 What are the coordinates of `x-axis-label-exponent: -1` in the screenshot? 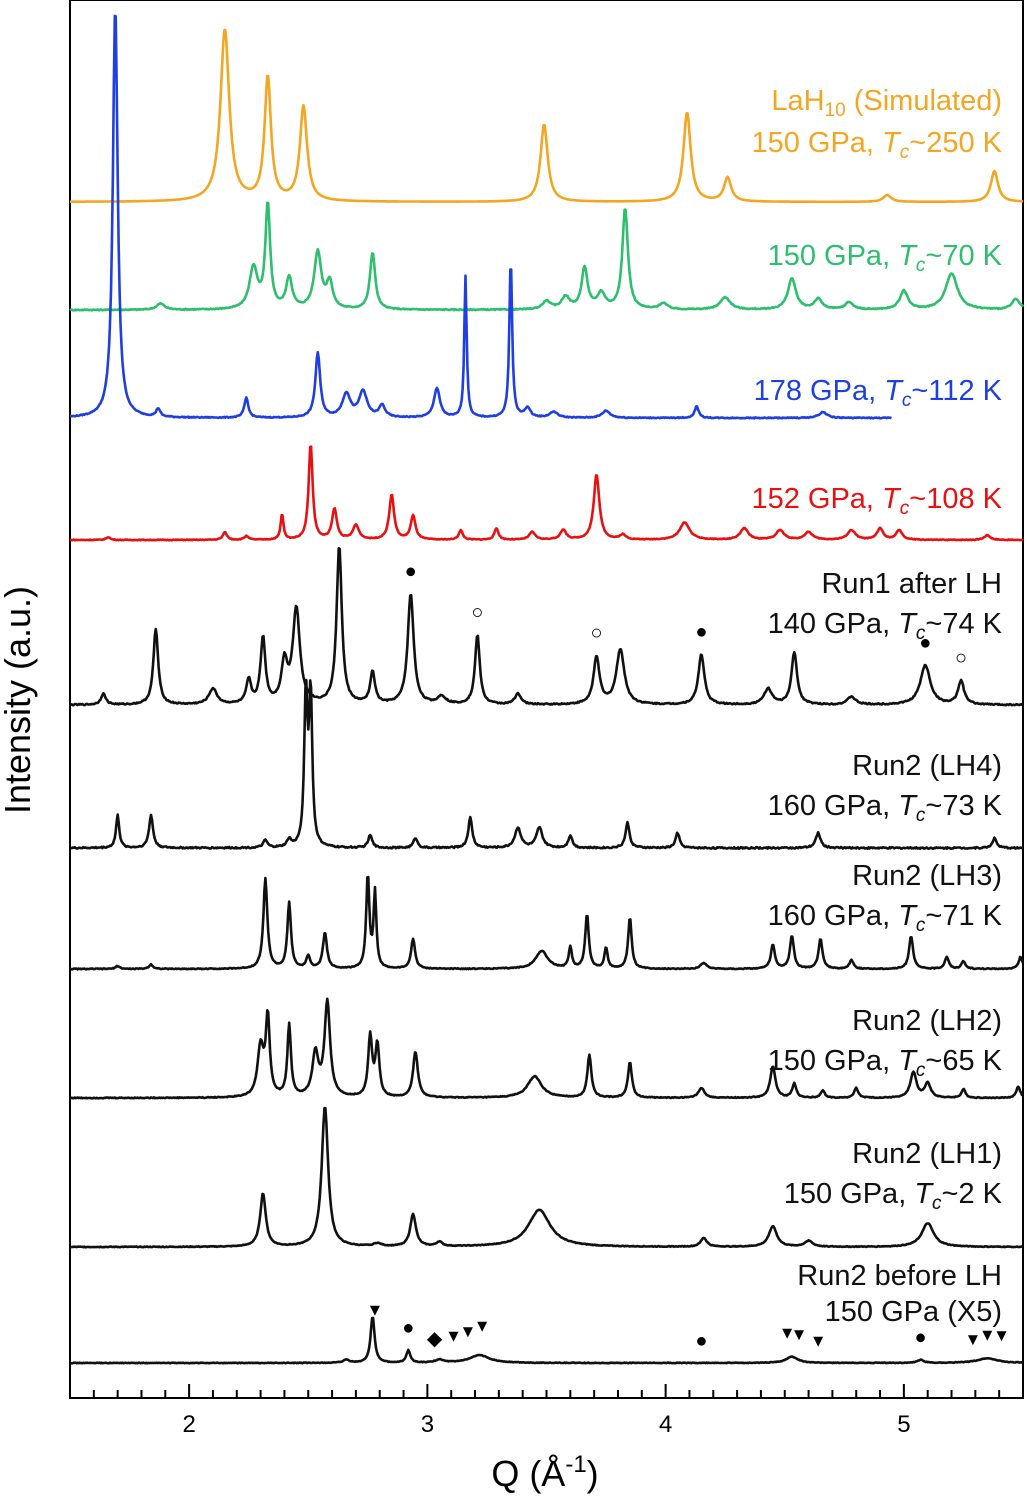 It's located at (575, 1464).